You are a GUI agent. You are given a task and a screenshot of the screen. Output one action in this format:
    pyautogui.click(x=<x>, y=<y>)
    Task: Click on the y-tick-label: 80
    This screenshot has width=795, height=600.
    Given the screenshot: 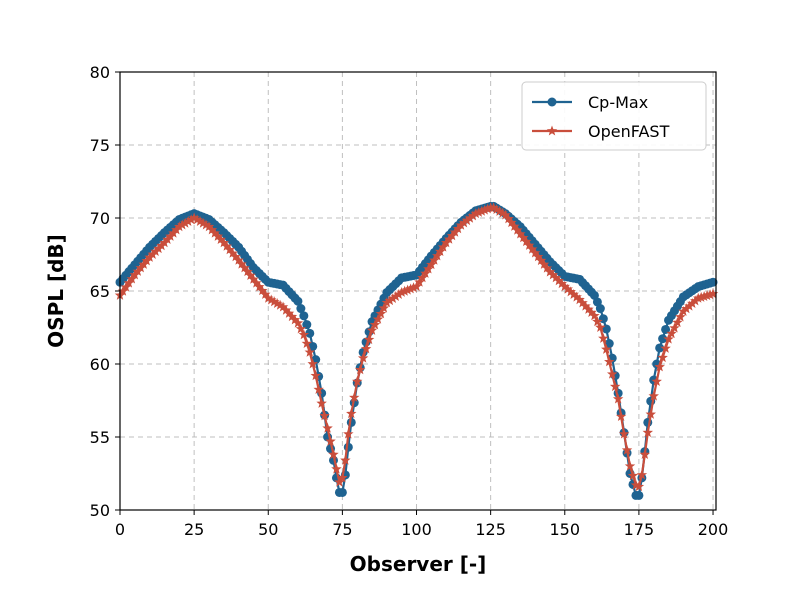 What is the action you would take?
    pyautogui.click(x=100, y=72)
    